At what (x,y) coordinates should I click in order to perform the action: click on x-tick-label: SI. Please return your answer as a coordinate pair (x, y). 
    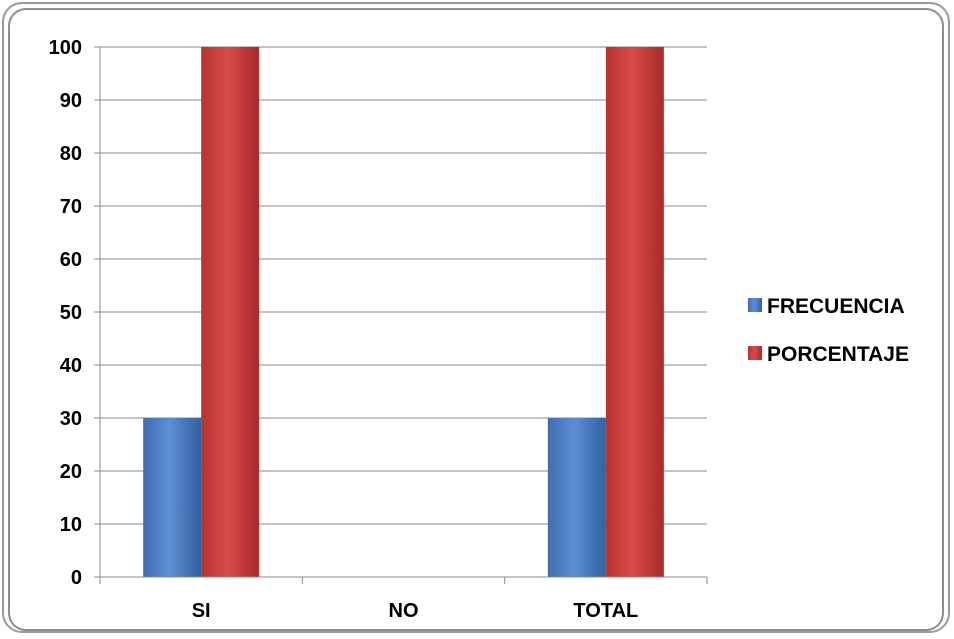
    Looking at the image, I should click on (201, 611).